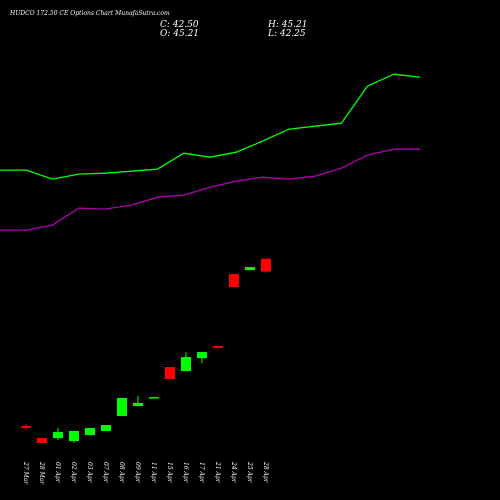 The width and height of the screenshot is (500, 500). I want to click on x-tick-label: 02 Apr, so click(73, 473).